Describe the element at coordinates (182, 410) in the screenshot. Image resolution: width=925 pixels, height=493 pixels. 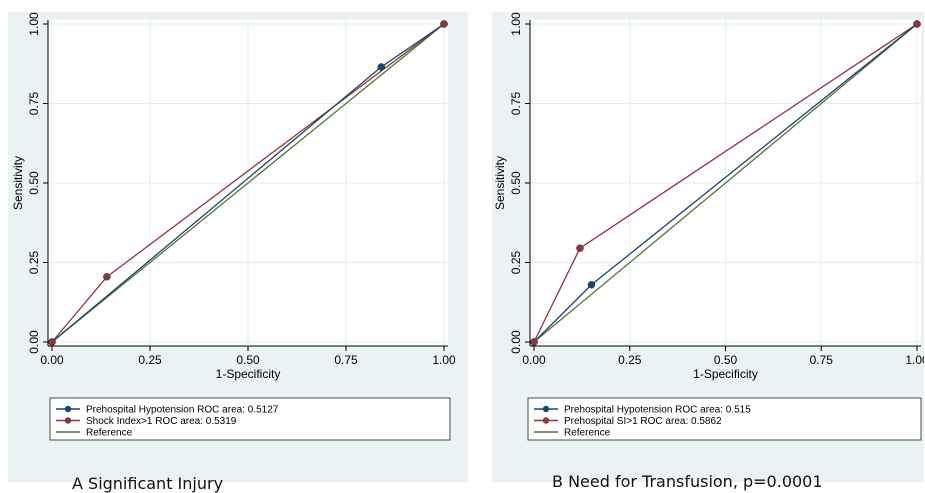
I see `legend-entry: Prehospital Hypotension ROC area: 0.5127` at that location.